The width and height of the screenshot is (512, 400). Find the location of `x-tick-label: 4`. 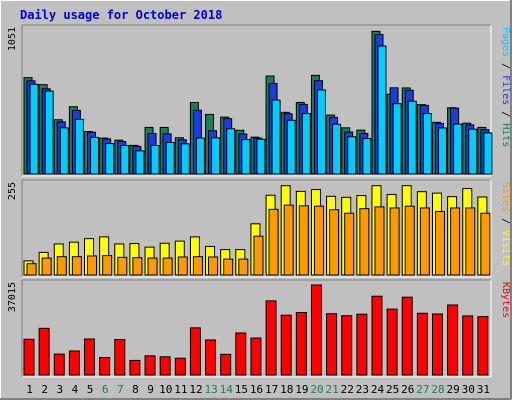

x-tick-label: 4 is located at coordinates (75, 389).